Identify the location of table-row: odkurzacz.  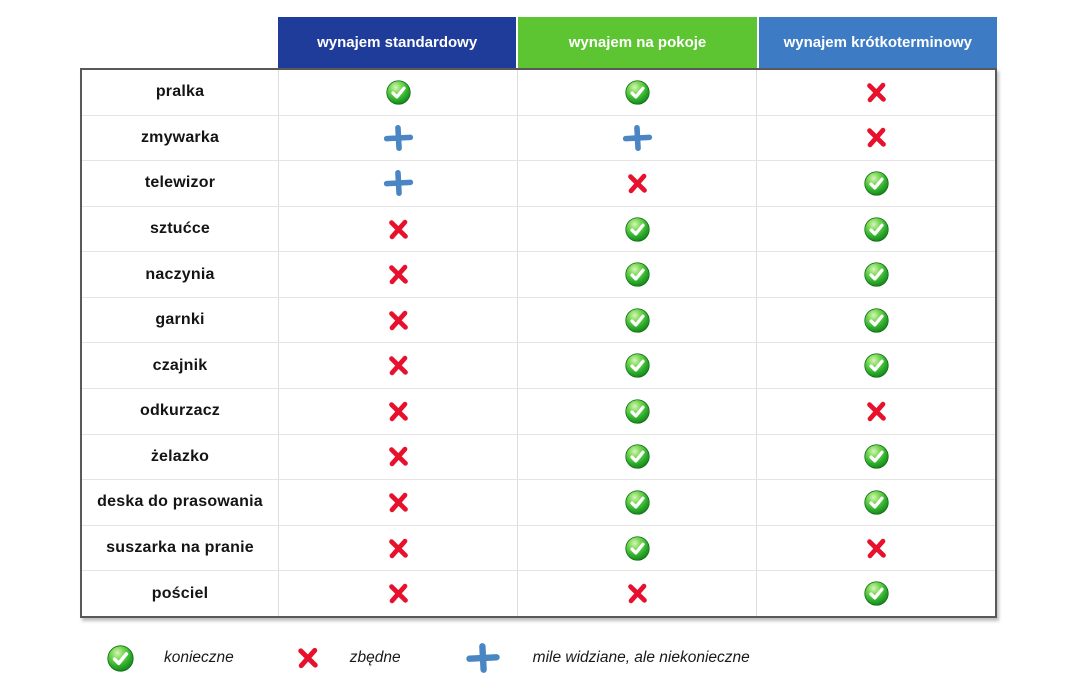
(538, 411).